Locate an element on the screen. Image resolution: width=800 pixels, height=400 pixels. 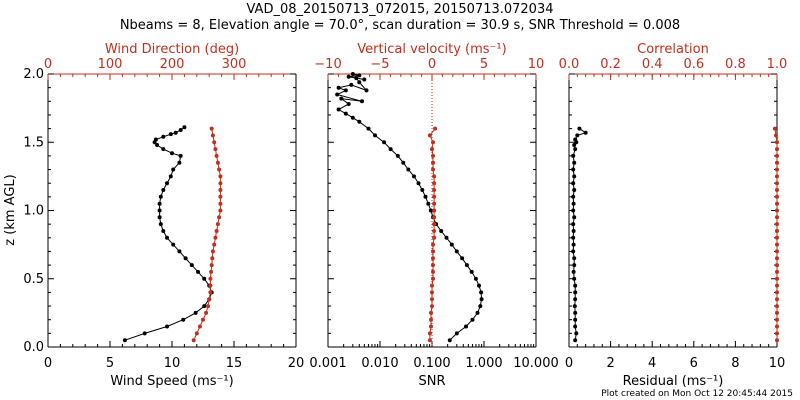
x-tick-label: 10.000 is located at coordinates (536, 363).